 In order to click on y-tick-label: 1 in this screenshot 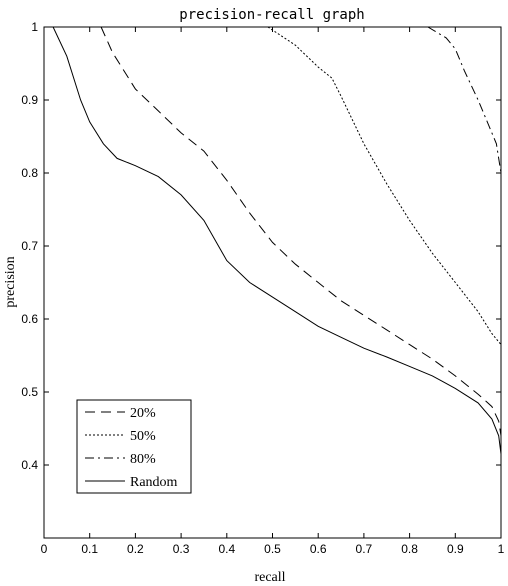, I will do `click(34, 27)`.